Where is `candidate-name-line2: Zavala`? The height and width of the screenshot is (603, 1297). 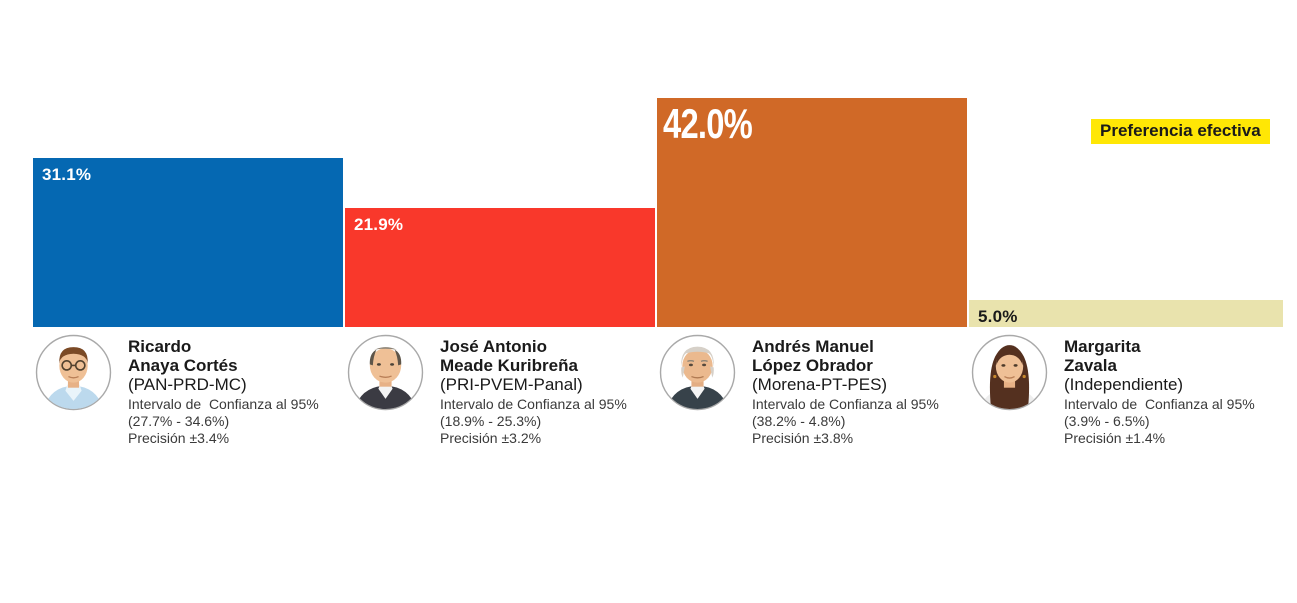 candidate-name-line2: Zavala is located at coordinates (1090, 365).